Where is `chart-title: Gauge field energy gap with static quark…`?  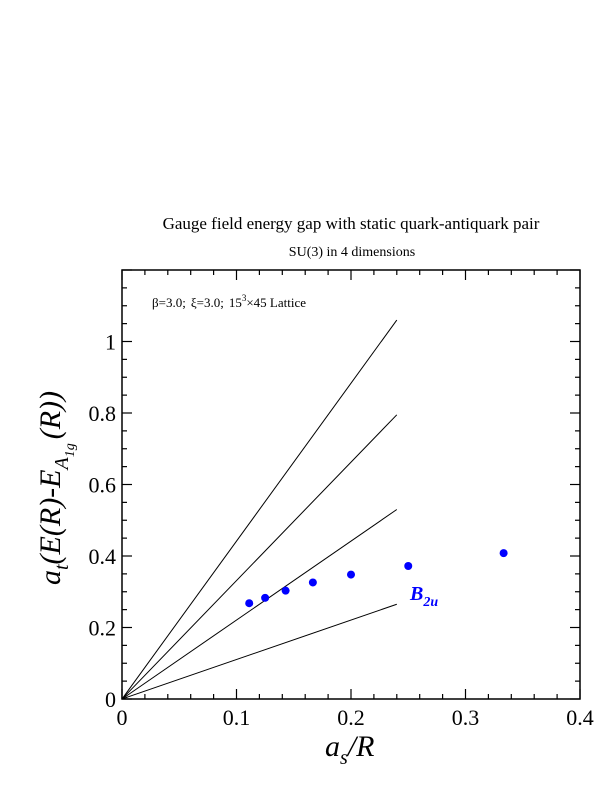
chart-title: Gauge field energy gap with static quark… is located at coordinates (351, 223).